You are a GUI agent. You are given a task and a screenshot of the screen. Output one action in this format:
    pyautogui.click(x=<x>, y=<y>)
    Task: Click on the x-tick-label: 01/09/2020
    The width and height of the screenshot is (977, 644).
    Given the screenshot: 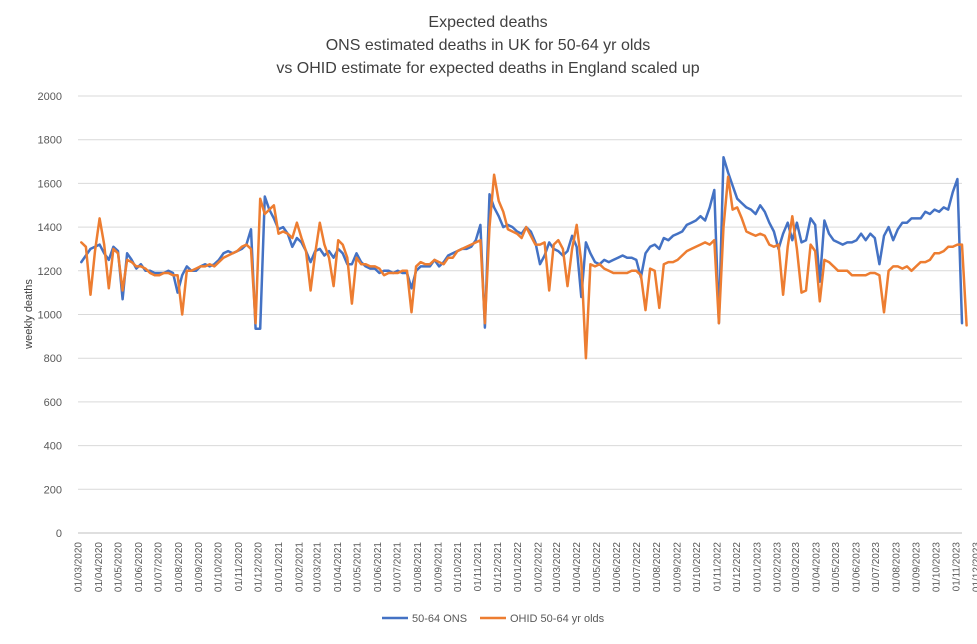 What is the action you would take?
    pyautogui.click(x=199, y=567)
    